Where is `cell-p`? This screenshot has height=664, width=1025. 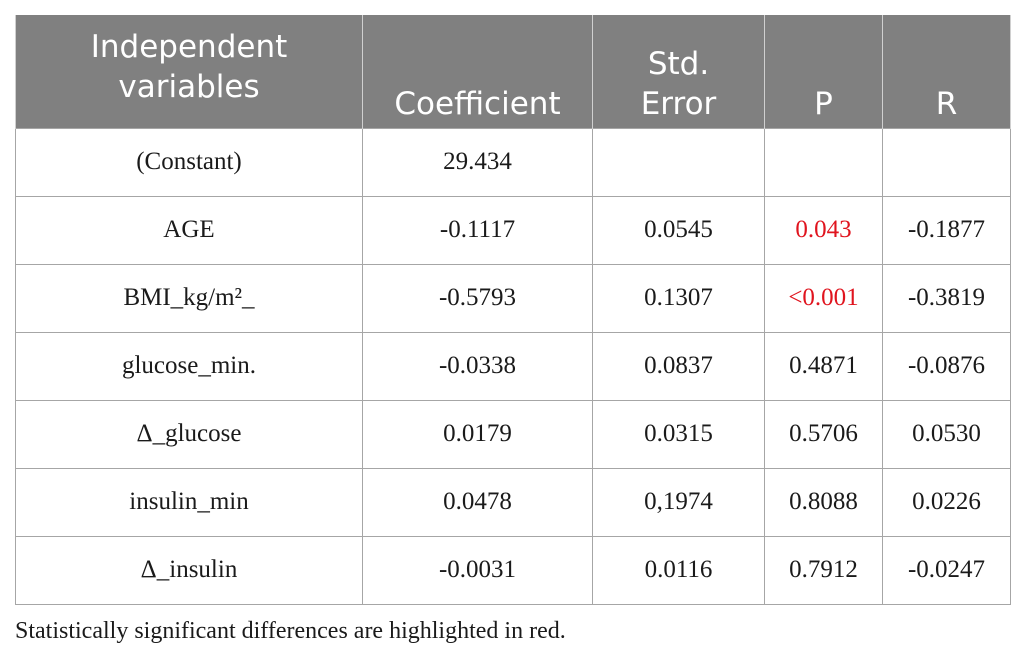 cell-p is located at coordinates (823, 162).